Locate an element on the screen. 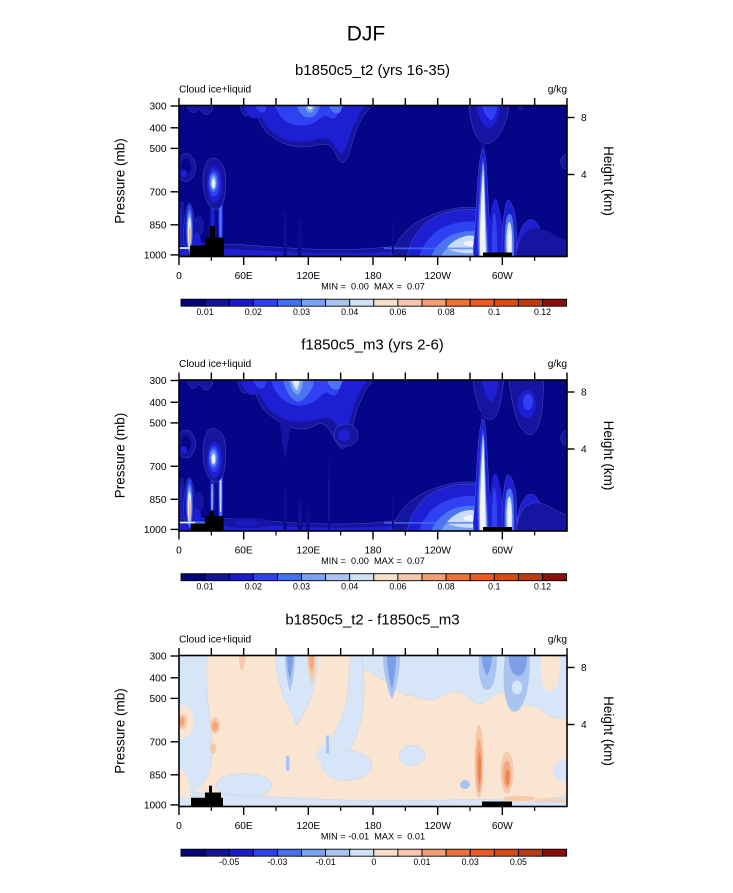  svg-text: -0.05 is located at coordinates (229, 862).